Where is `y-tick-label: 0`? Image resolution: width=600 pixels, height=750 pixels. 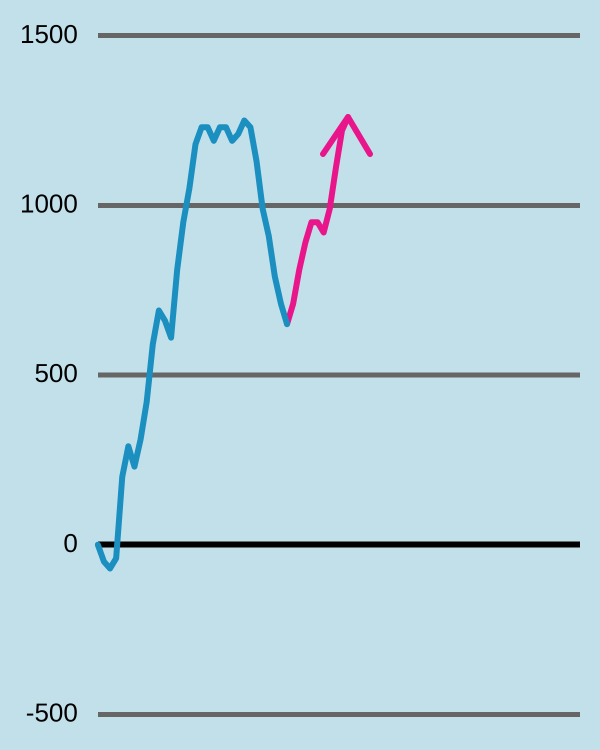
y-tick-label: 0 is located at coordinates (70, 543).